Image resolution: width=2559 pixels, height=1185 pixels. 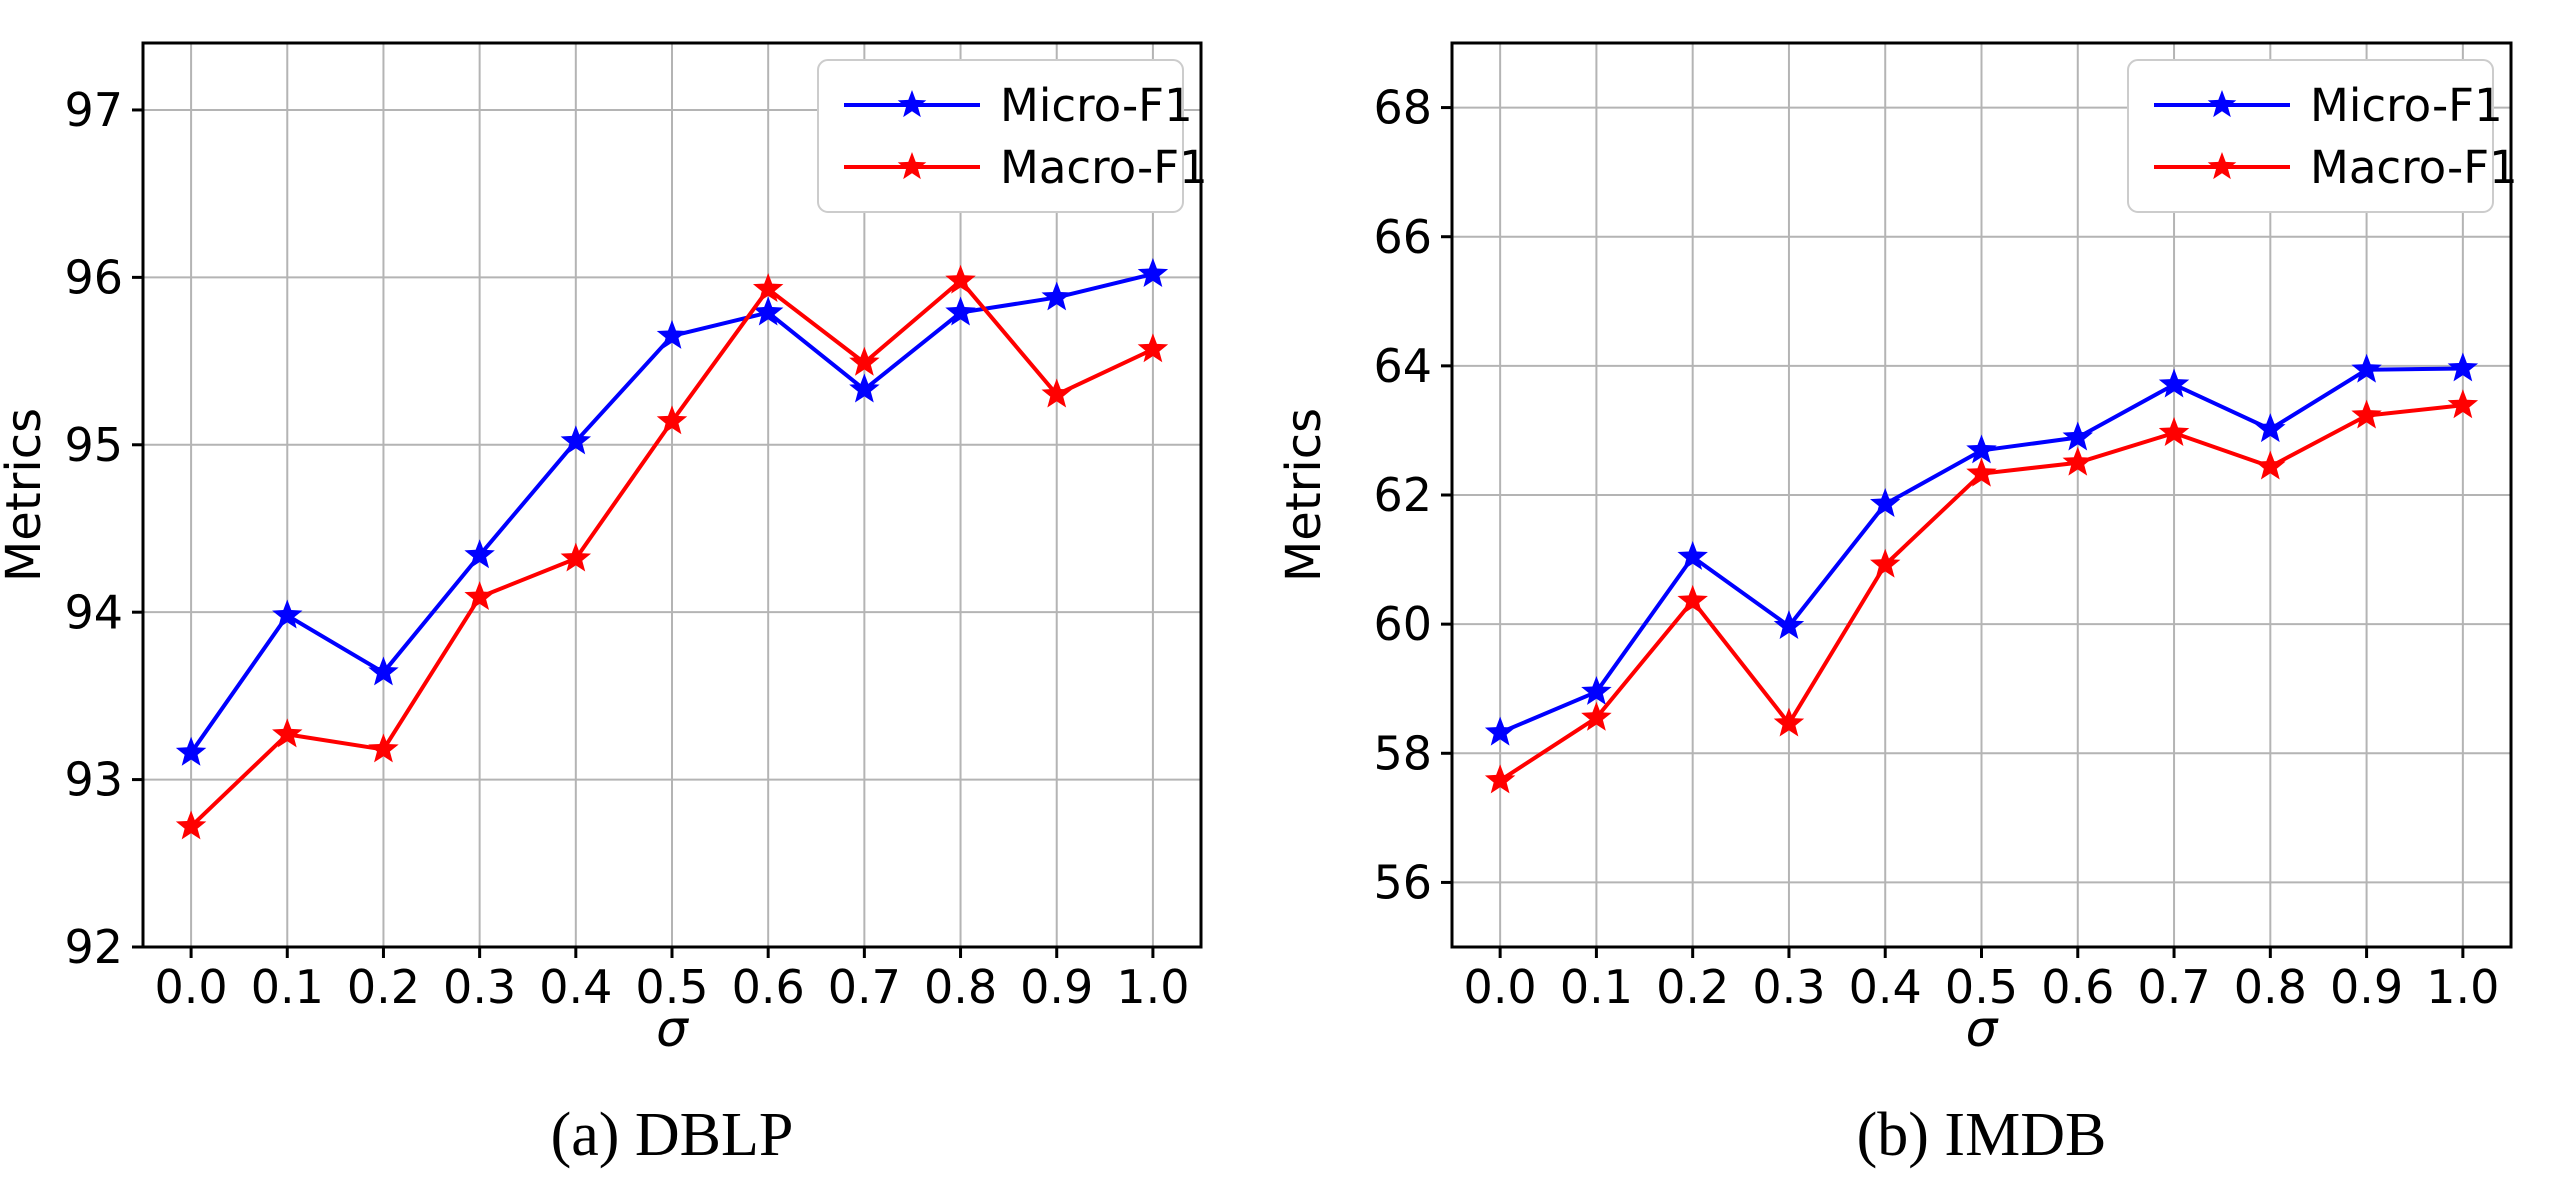 What do you see at coordinates (1981, 987) in the screenshot?
I see `imdb-x-tick-label: 0.5` at bounding box center [1981, 987].